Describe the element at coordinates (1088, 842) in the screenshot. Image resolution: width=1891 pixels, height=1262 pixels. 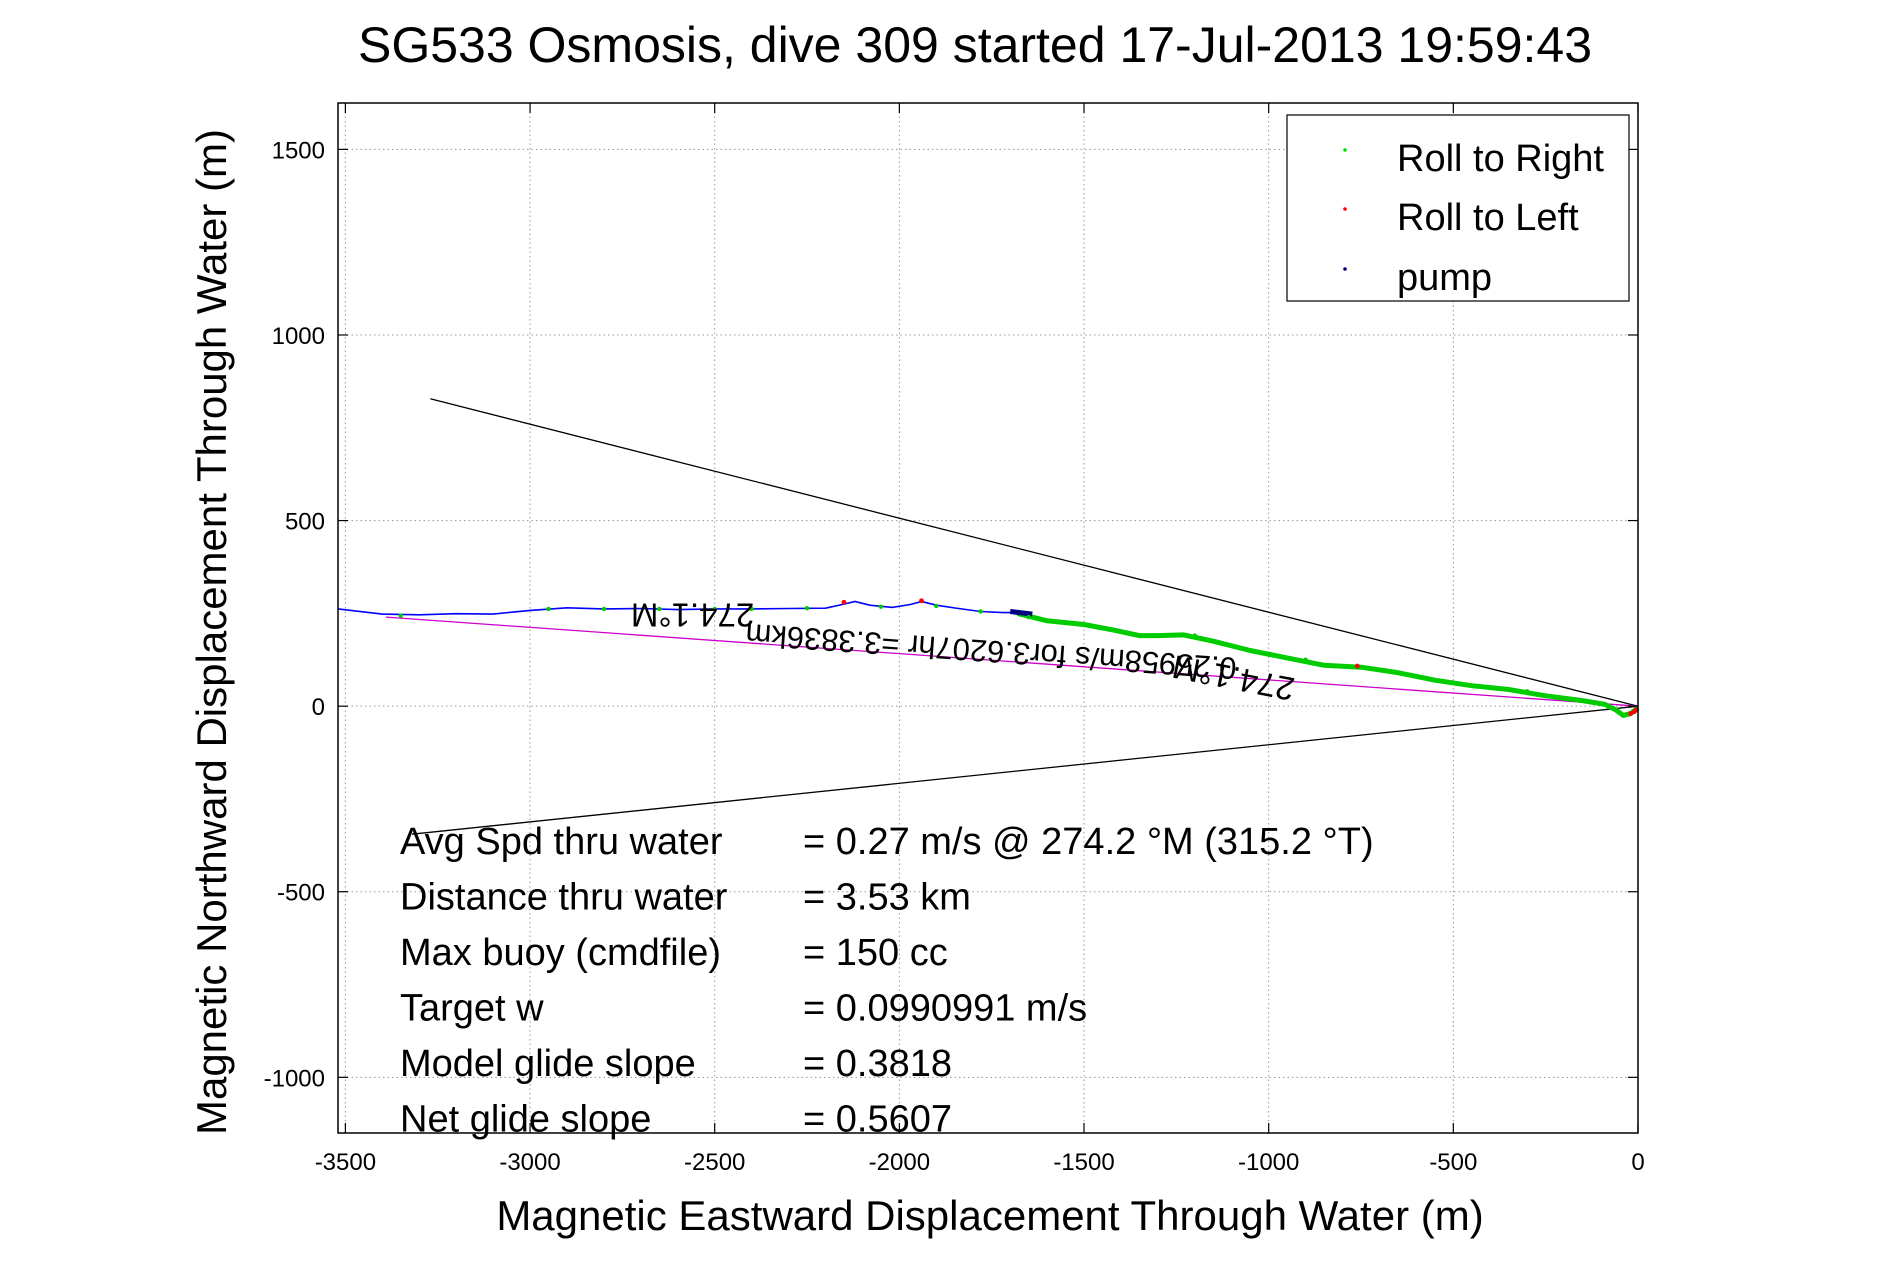
I see `stat-value: = 0.27 m/s @ 274.2 °M (315.2 °T)` at that location.